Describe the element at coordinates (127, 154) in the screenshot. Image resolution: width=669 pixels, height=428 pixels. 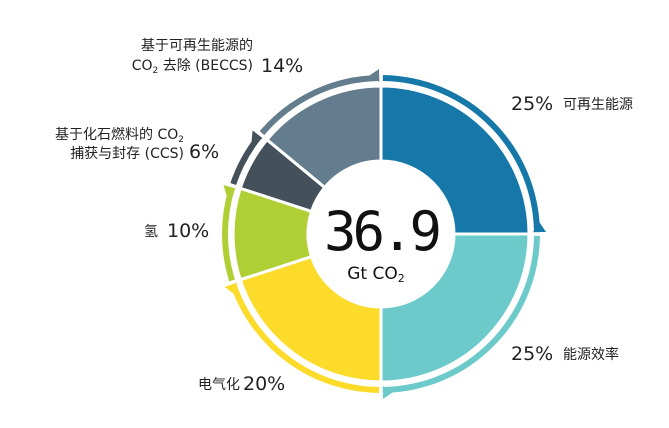
I see `slice-label-ccs-line2: 捕获与封存 (CCS)` at that location.